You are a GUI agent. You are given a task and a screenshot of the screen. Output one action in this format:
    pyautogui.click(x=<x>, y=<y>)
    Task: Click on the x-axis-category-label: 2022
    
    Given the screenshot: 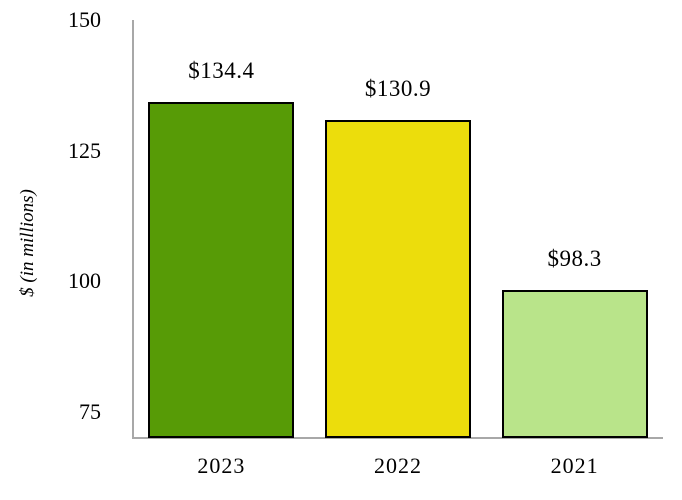 What is the action you would take?
    pyautogui.click(x=398, y=465)
    